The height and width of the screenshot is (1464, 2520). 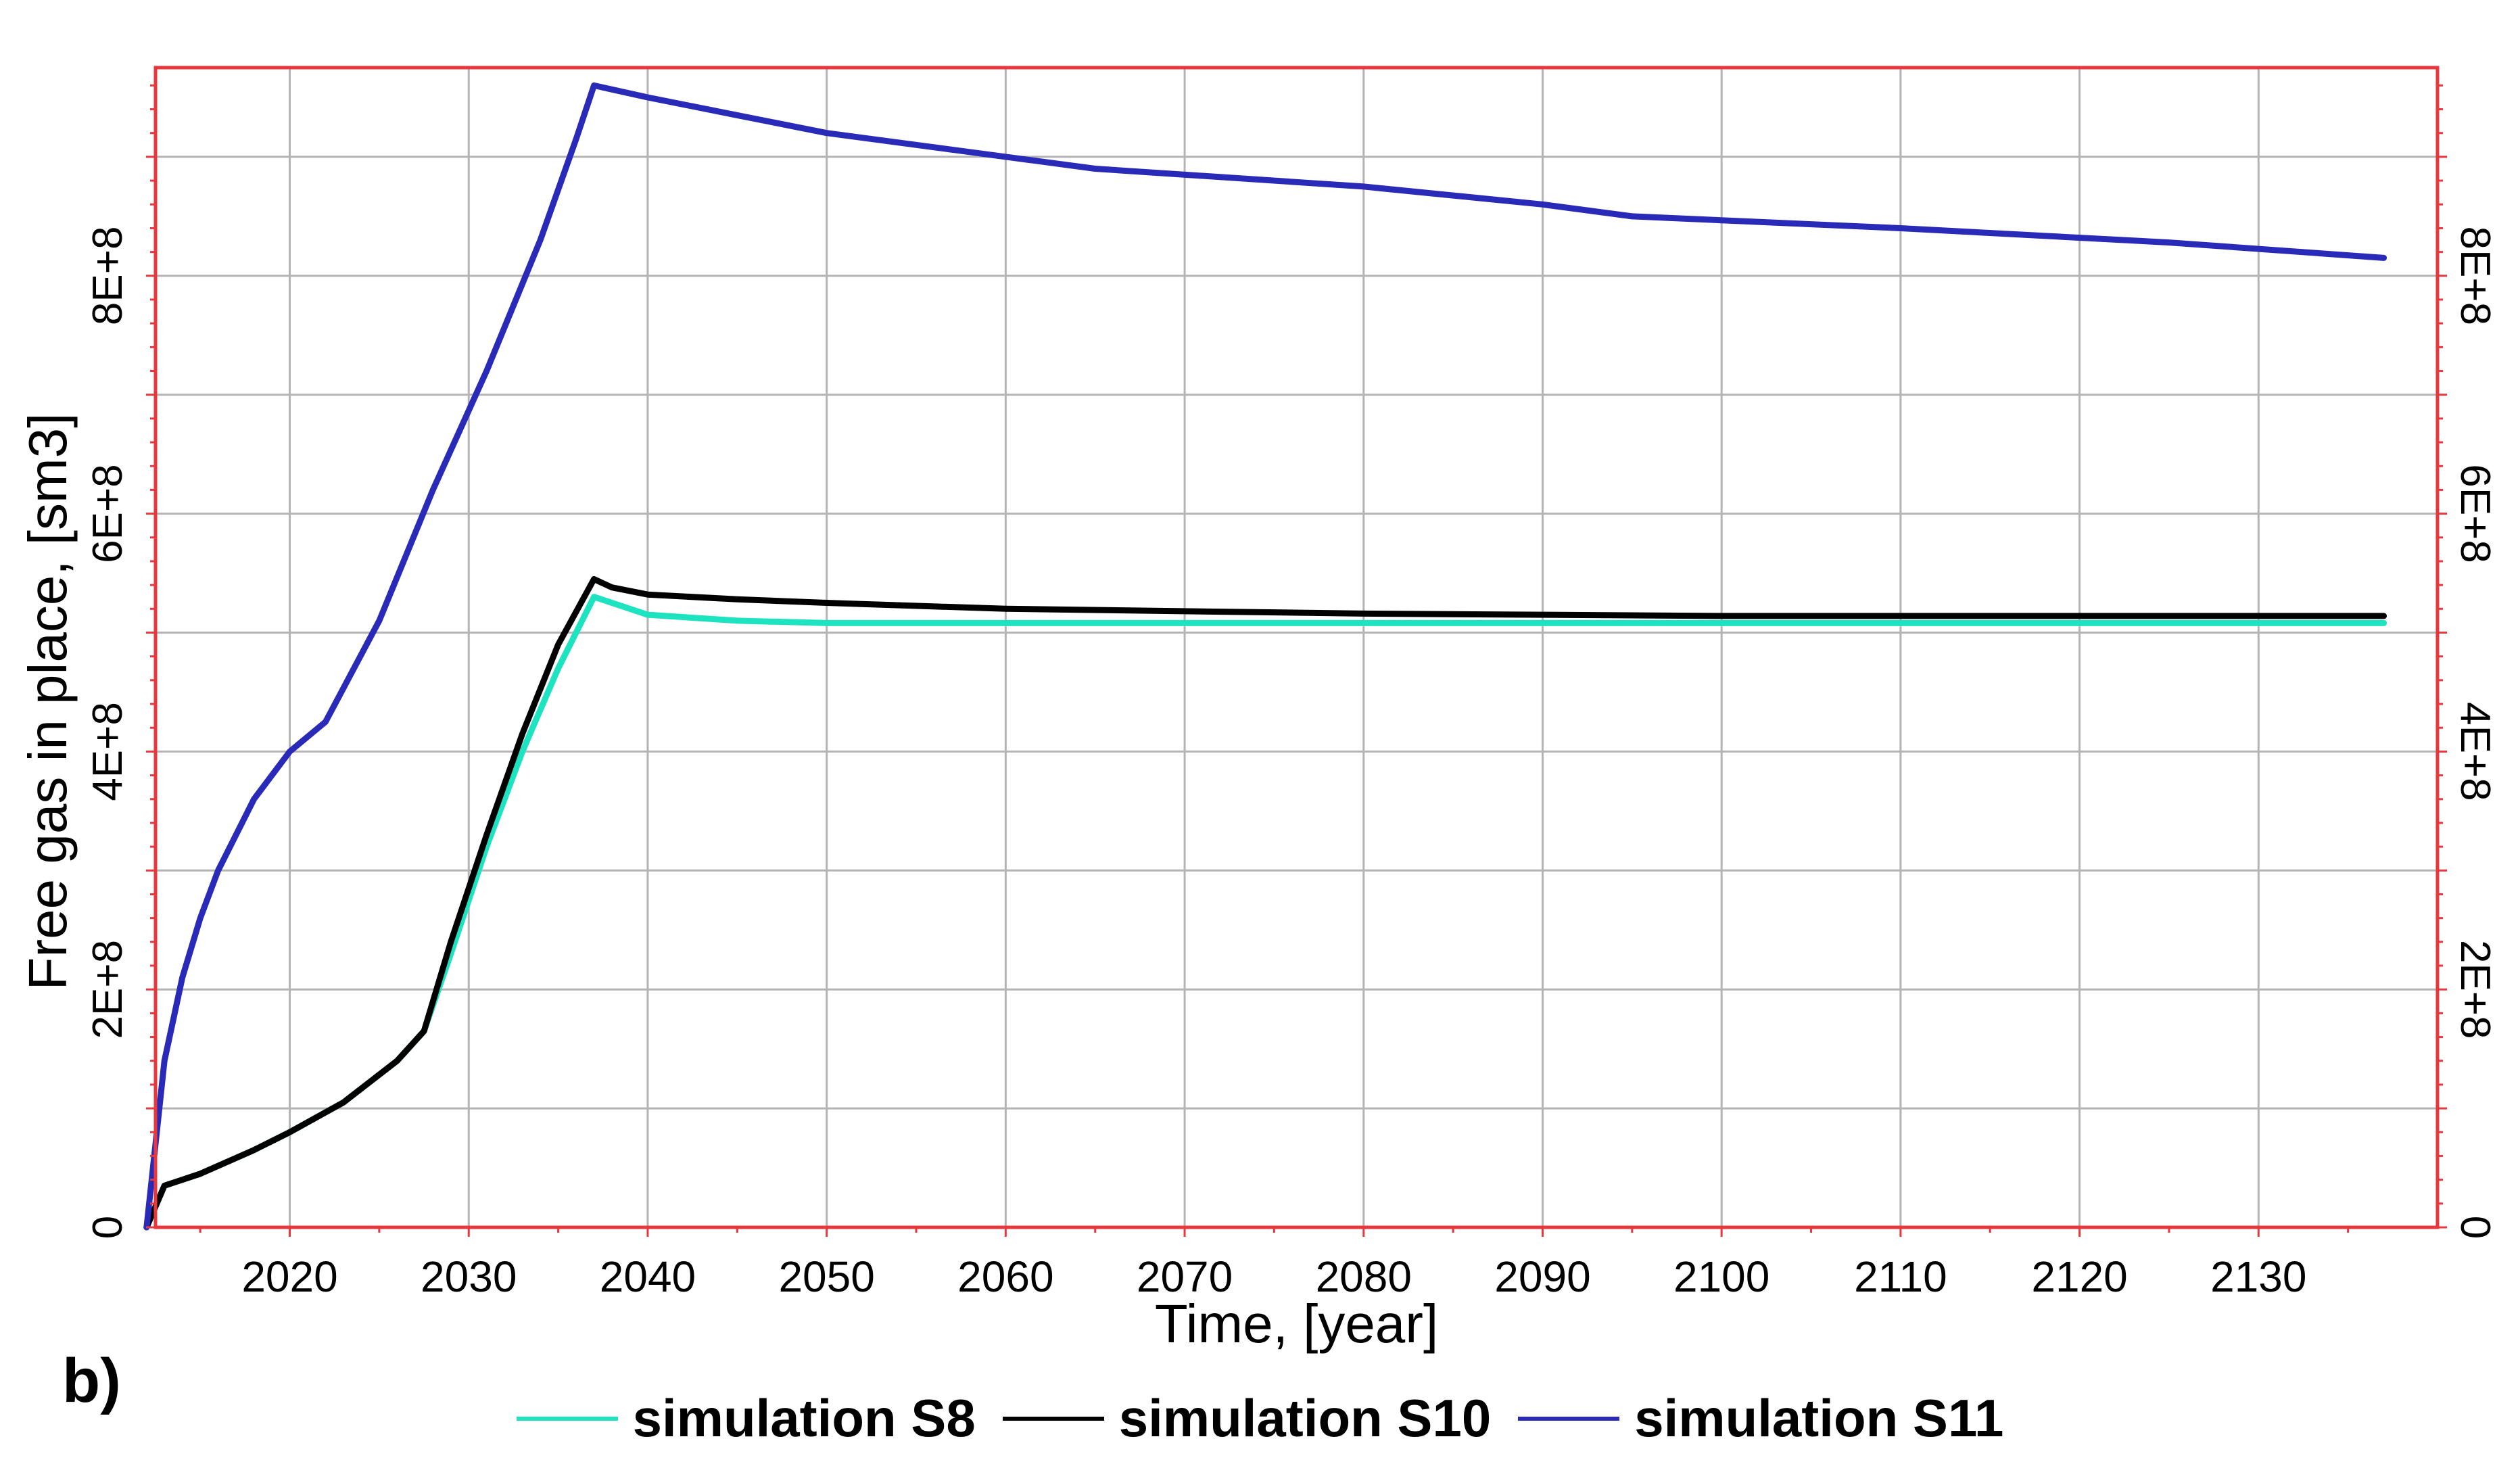 What do you see at coordinates (2079, 1276) in the screenshot?
I see `x-tick-label: 2120` at bounding box center [2079, 1276].